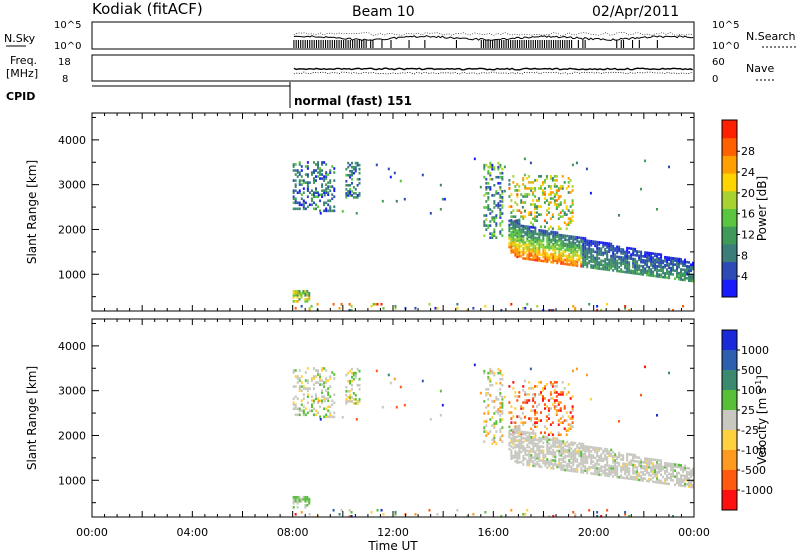  I want to click on freq-panel: Freq. [MHz] 18 8 60 0 Nave, so click(391, 69).